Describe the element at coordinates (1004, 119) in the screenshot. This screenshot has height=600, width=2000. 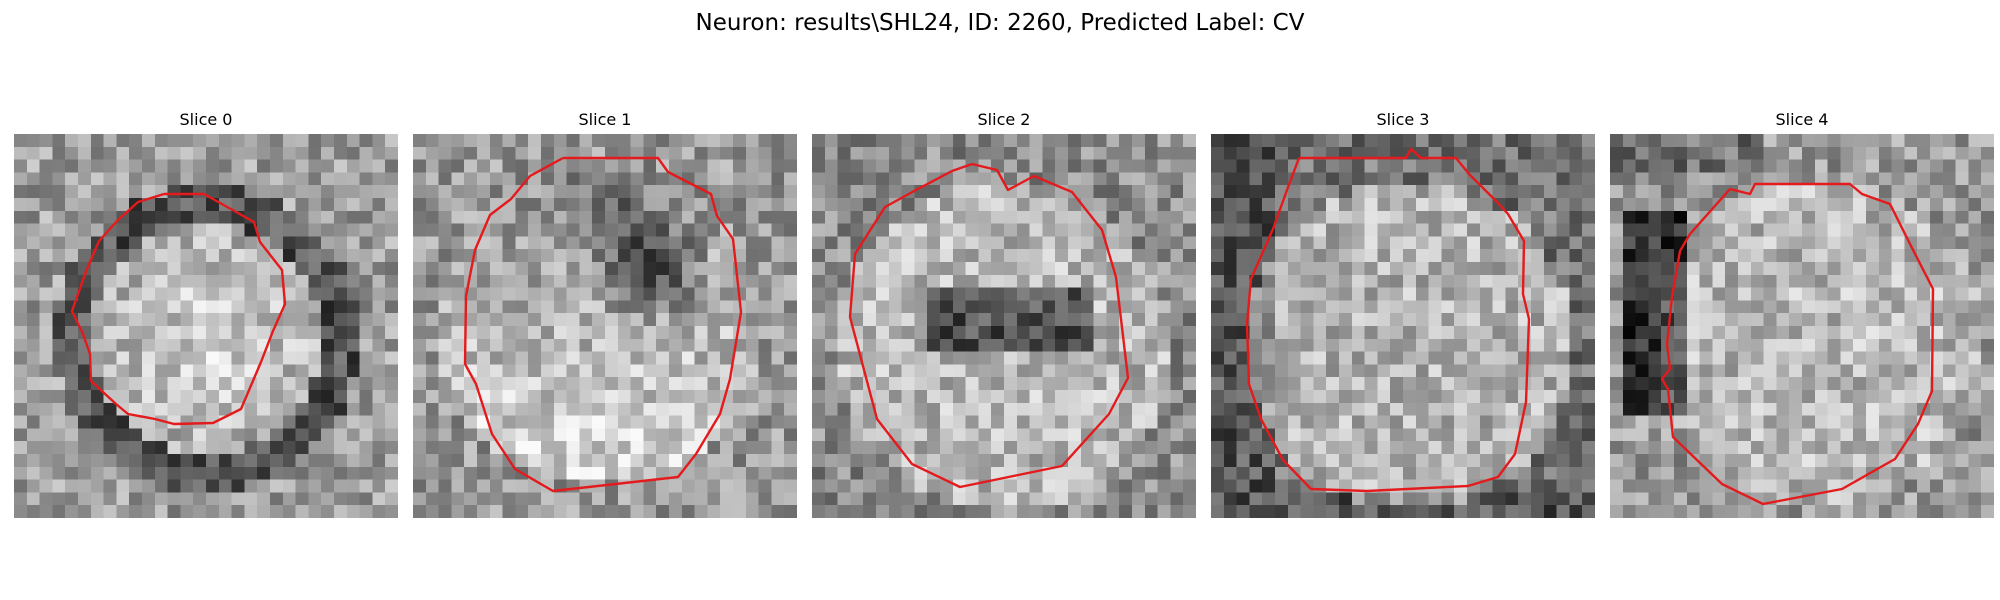
I see `slice-title: Slice 2` at that location.